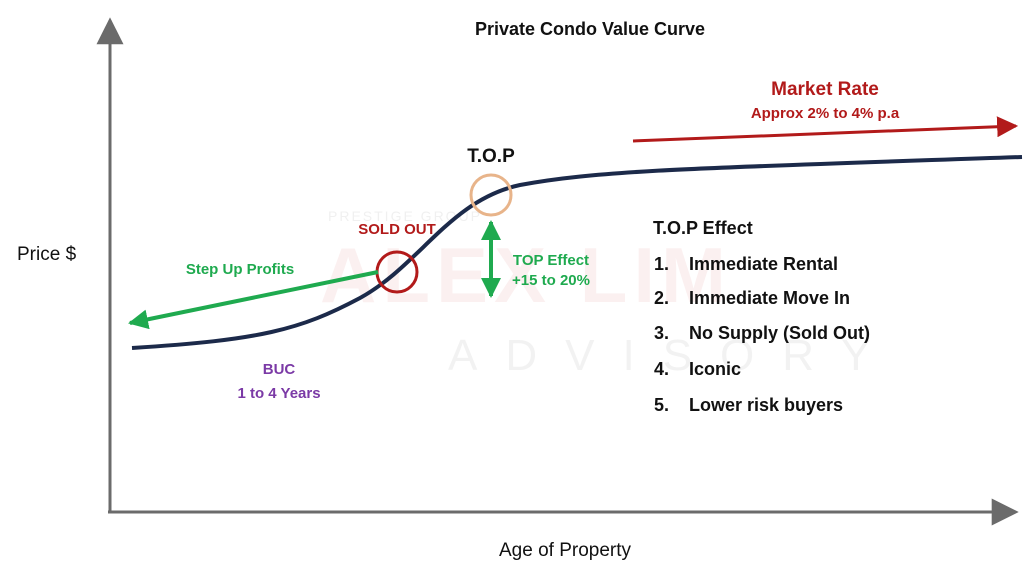 The height and width of the screenshot is (570, 1024). What do you see at coordinates (491, 195) in the screenshot?
I see `top-point-circle` at bounding box center [491, 195].